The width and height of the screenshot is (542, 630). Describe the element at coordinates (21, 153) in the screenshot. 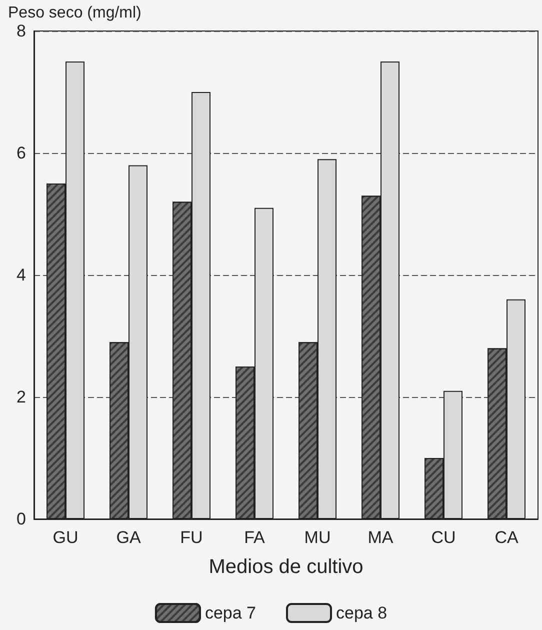

I see `y-tick-label: 6` at that location.